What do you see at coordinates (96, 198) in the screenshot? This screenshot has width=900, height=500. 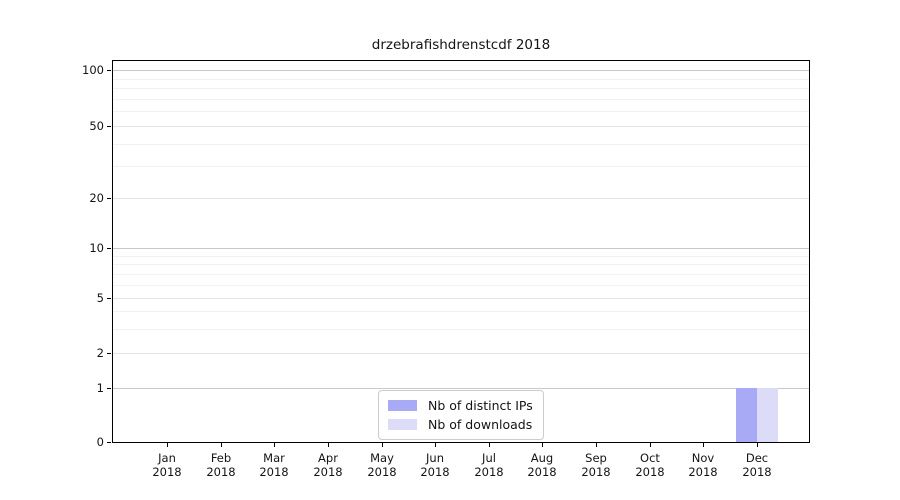 I see `y-axis-tick-label-20: 20` at bounding box center [96, 198].